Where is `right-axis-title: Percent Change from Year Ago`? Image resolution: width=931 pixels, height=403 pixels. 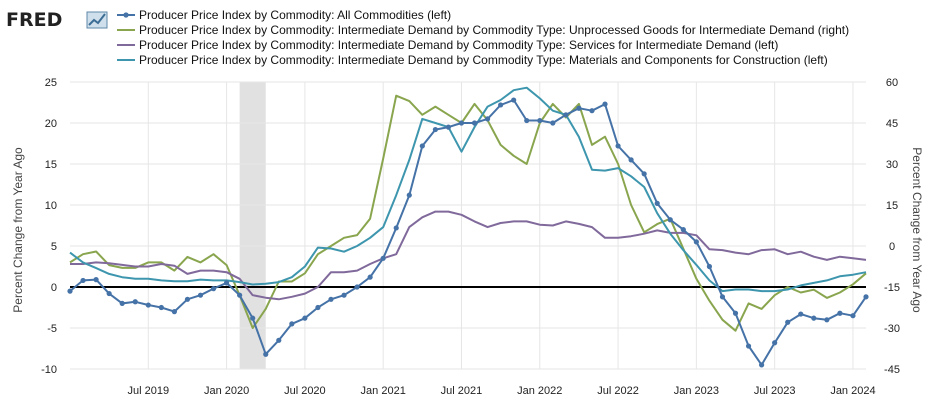 right-axis-title: Percent Change from Year Ago is located at coordinates (917, 230).